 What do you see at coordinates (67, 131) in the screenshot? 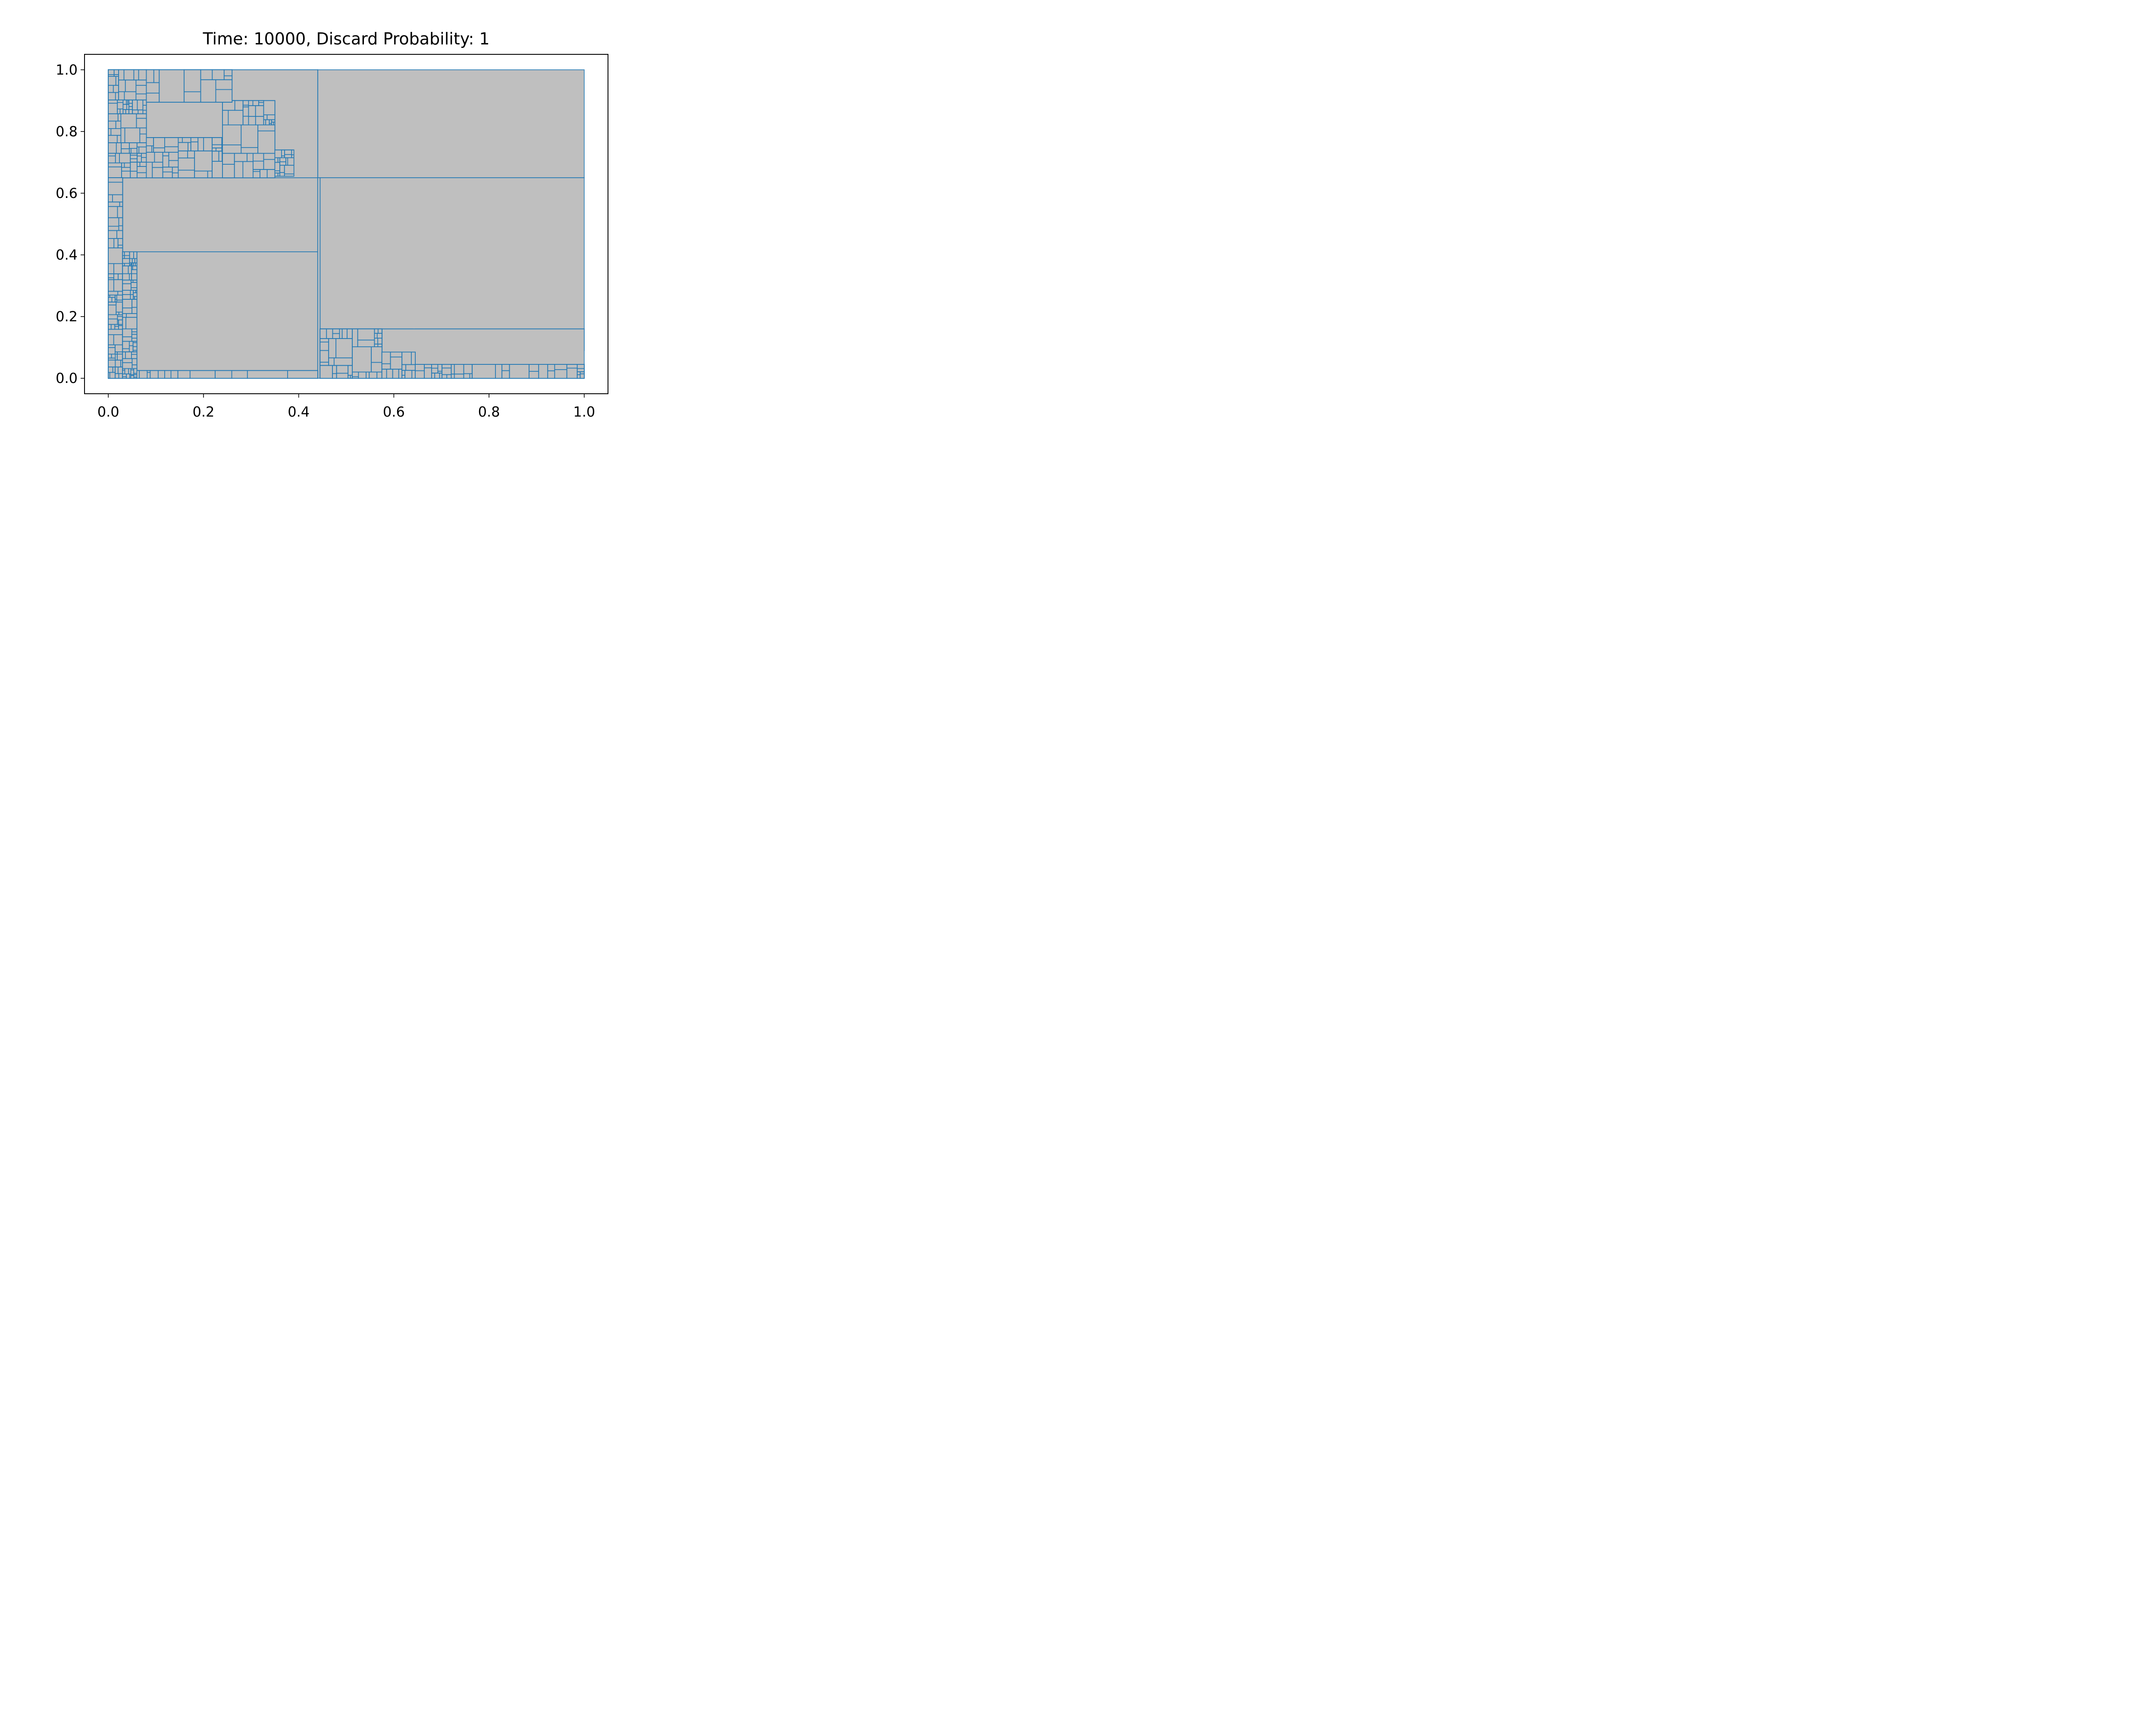
I see `y-tick-label: 0.8` at bounding box center [67, 131].